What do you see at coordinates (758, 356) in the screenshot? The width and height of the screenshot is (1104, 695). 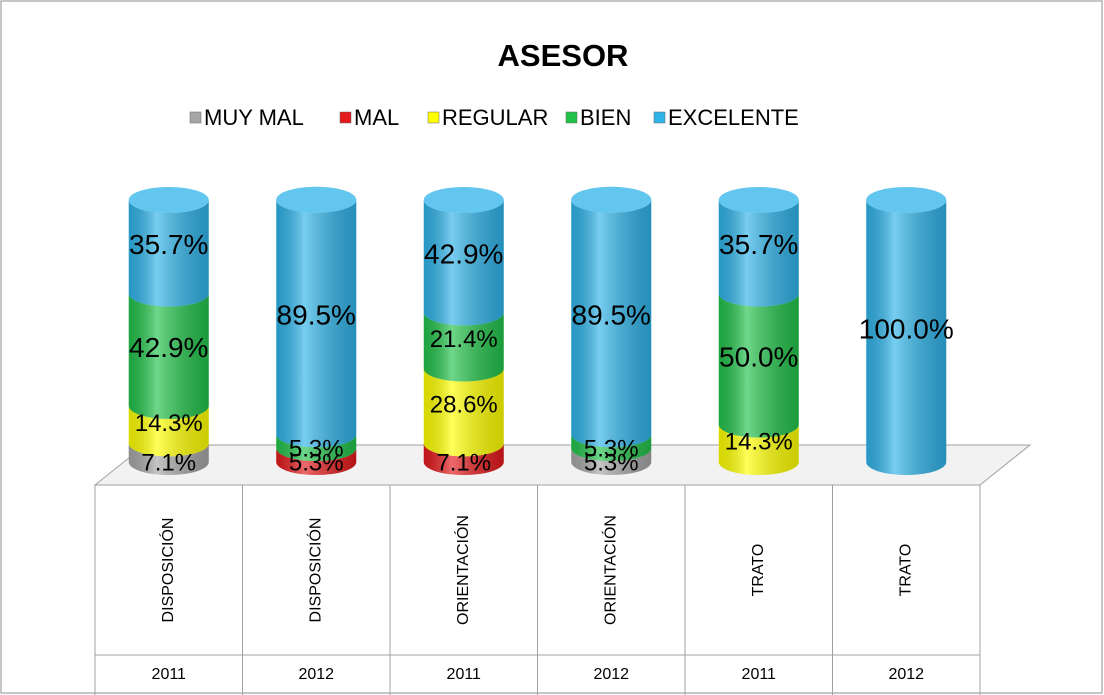 I see `data-label: 50.0%` at bounding box center [758, 356].